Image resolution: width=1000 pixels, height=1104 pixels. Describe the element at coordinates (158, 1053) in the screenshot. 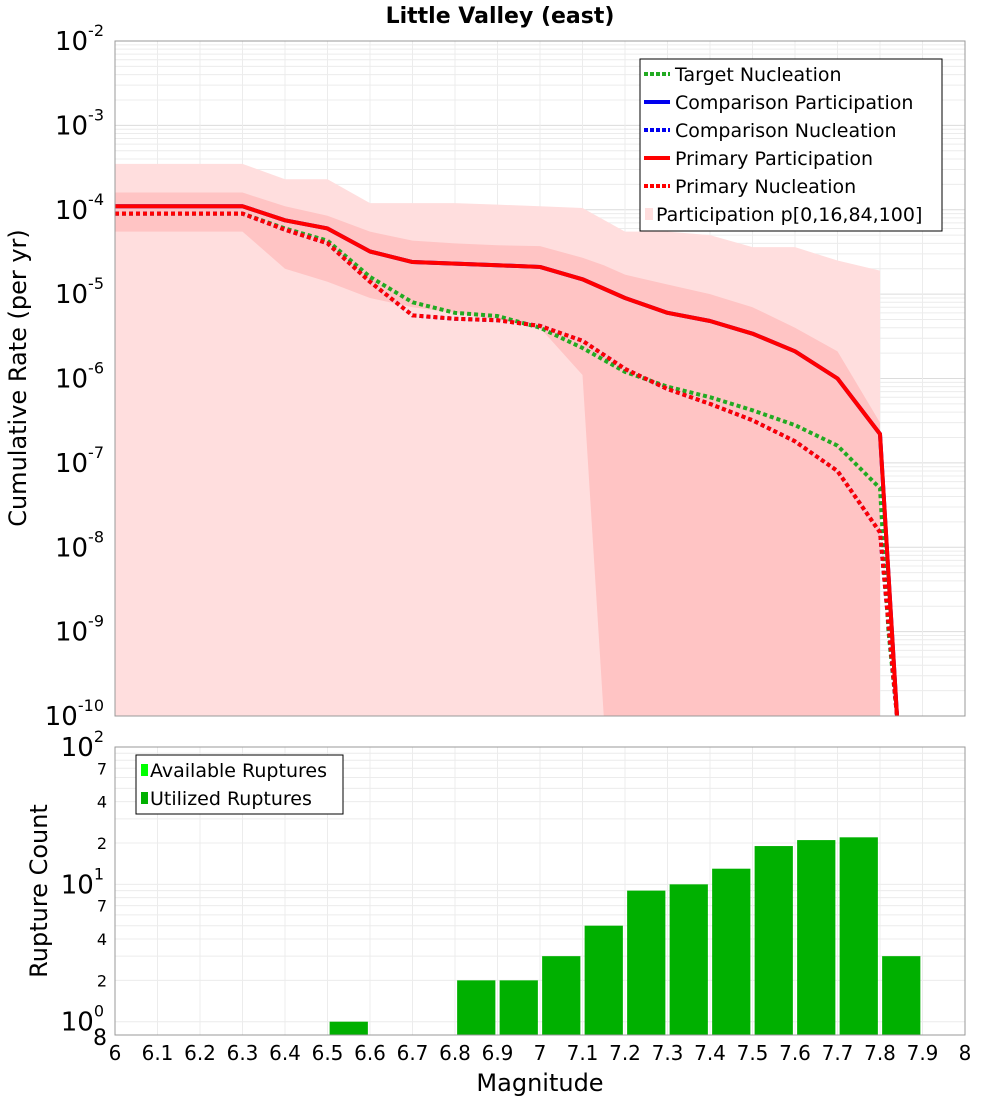

I see `x-tick-label: 6.1` at that location.